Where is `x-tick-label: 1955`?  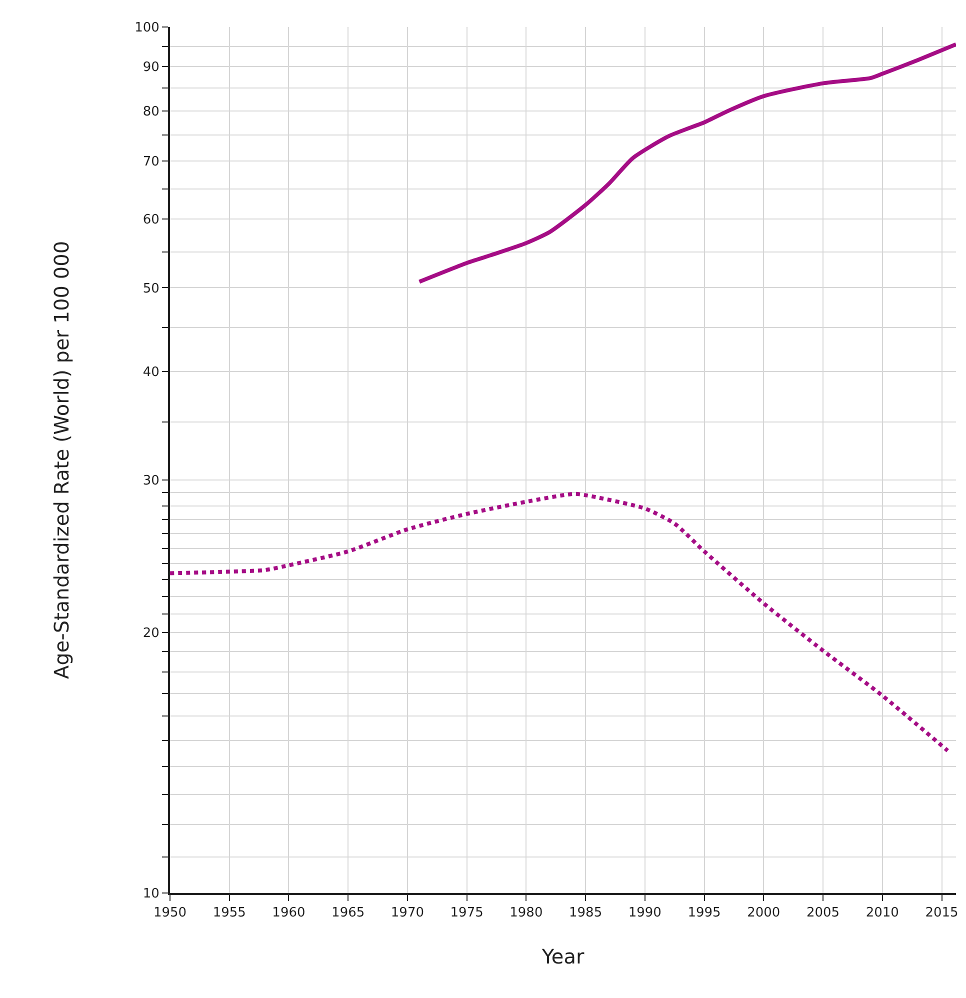 x-tick-label: 1955 is located at coordinates (229, 913).